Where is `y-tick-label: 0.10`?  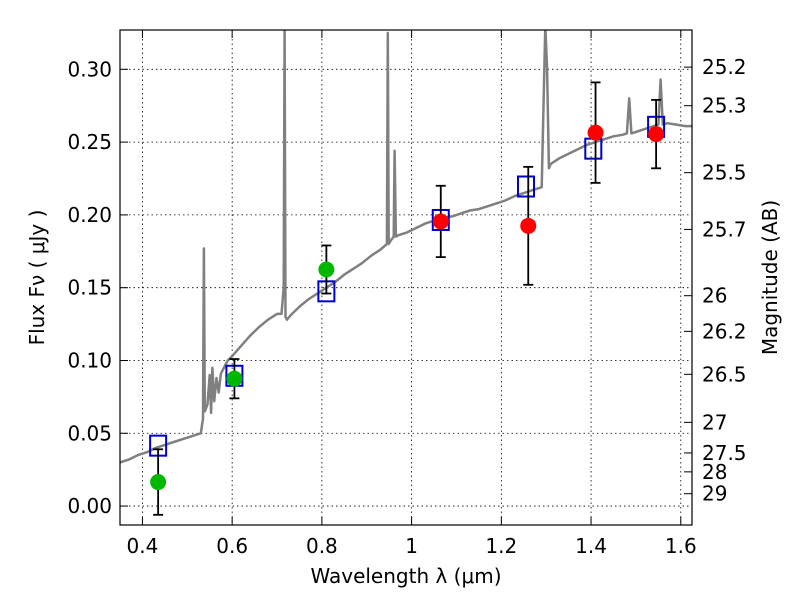 y-tick-label: 0.10 is located at coordinates (89, 360).